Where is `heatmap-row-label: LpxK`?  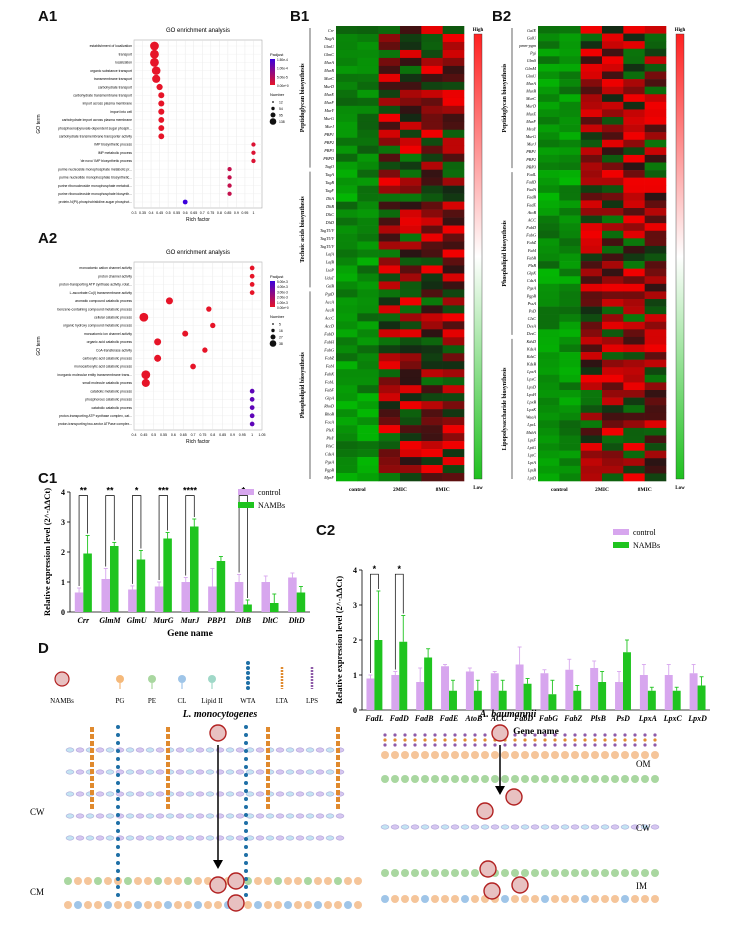 heatmap-row-label: LpxK is located at coordinates (531, 409).